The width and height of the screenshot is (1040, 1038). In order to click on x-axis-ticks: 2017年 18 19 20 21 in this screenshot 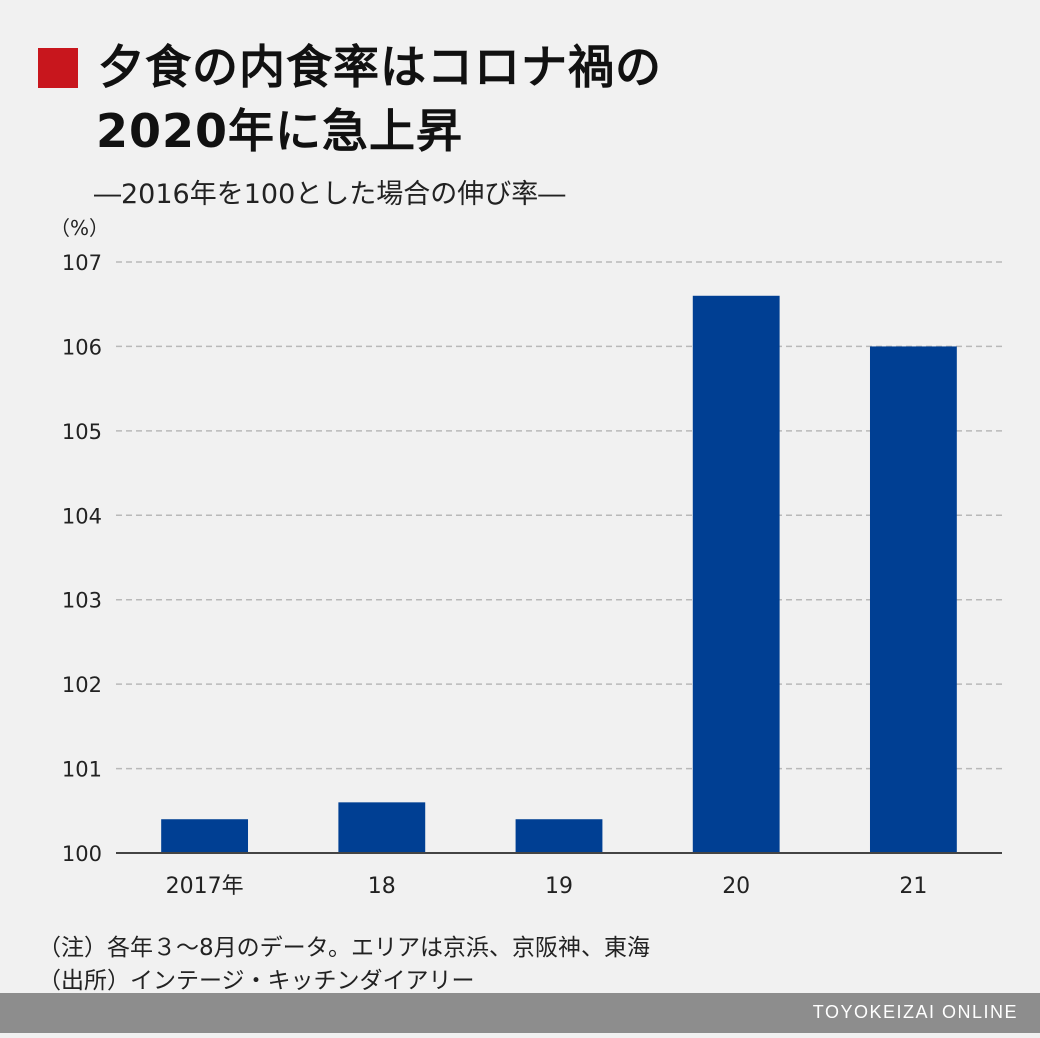, I will do `click(547, 886)`.